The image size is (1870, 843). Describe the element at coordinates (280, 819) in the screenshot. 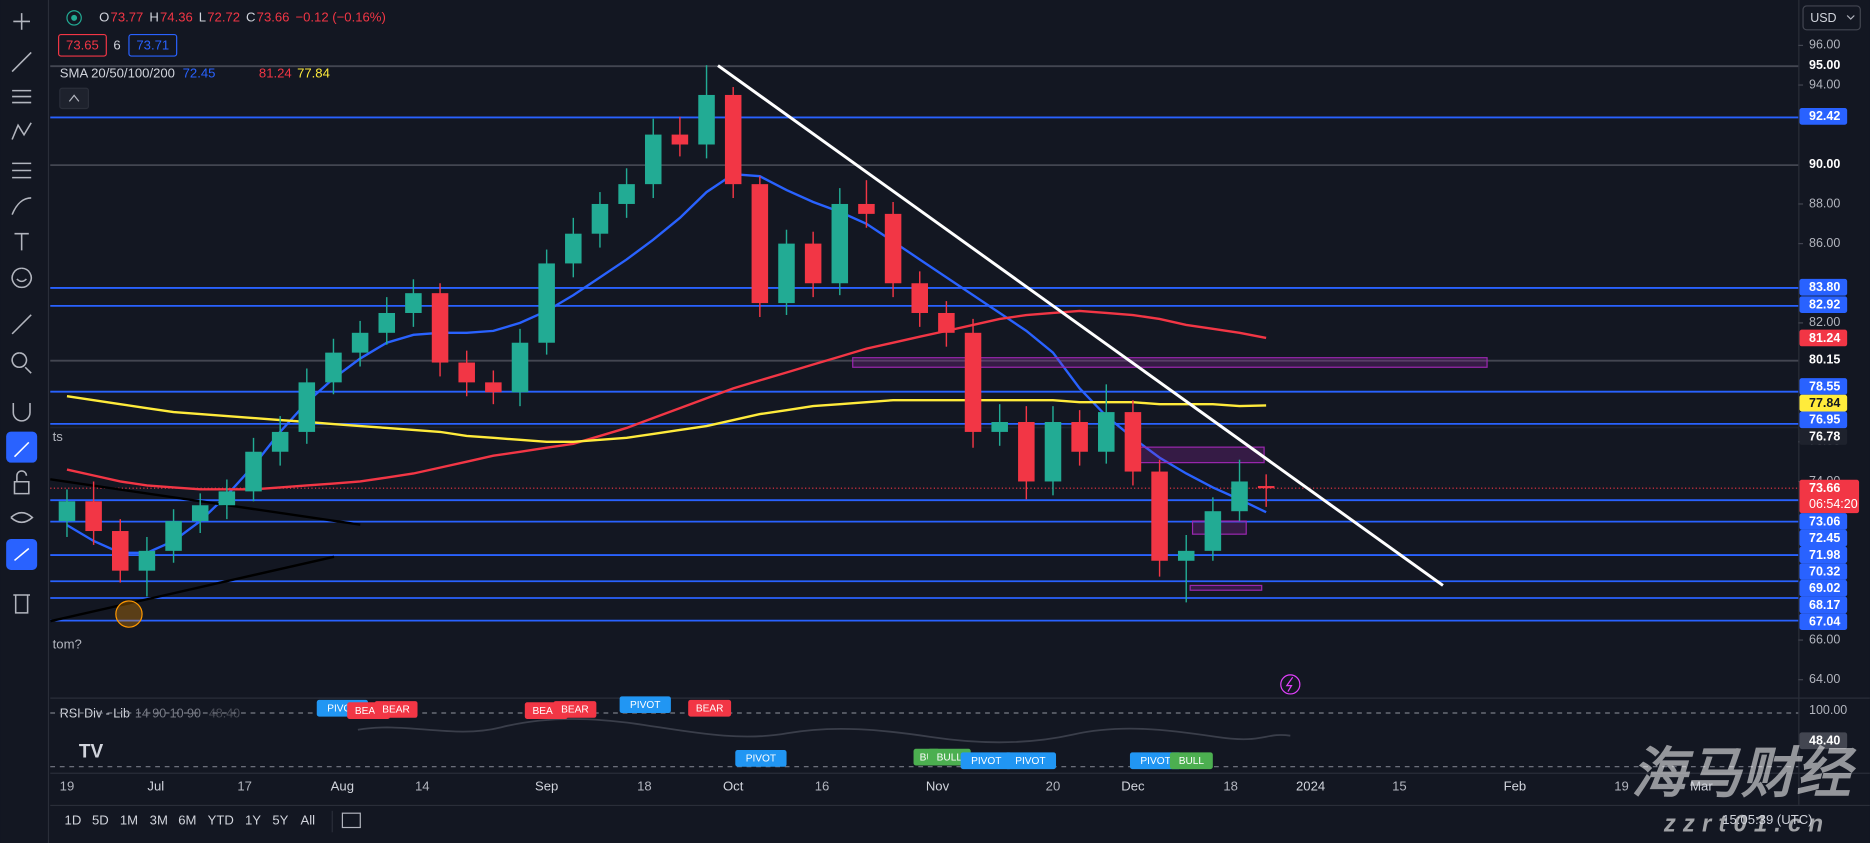

I see `range-button: 5Y` at that location.